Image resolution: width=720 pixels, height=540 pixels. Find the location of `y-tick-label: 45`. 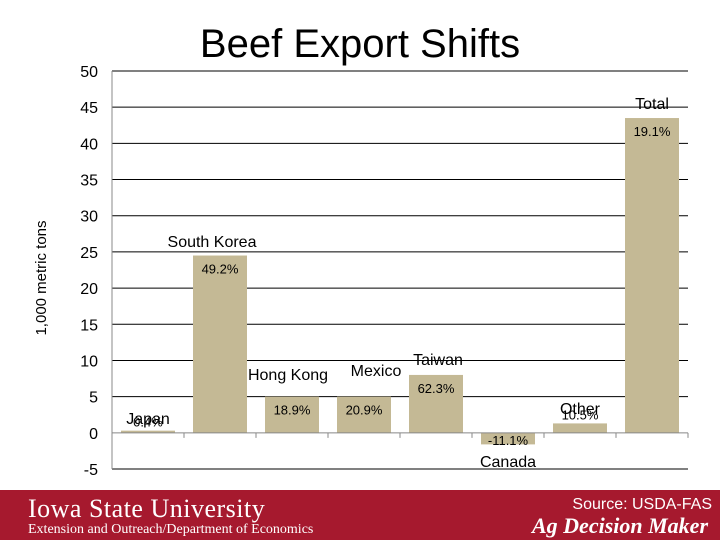

y-tick-label: 45 is located at coordinates (89, 108).